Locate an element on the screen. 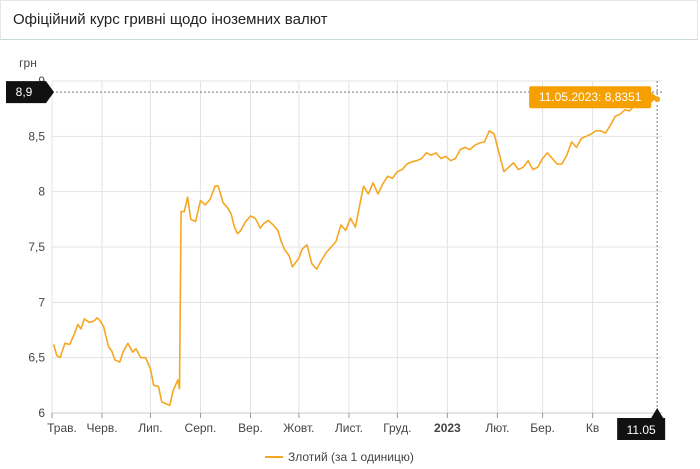 The image size is (700, 469). x-tick-label: Бер. is located at coordinates (542, 428).